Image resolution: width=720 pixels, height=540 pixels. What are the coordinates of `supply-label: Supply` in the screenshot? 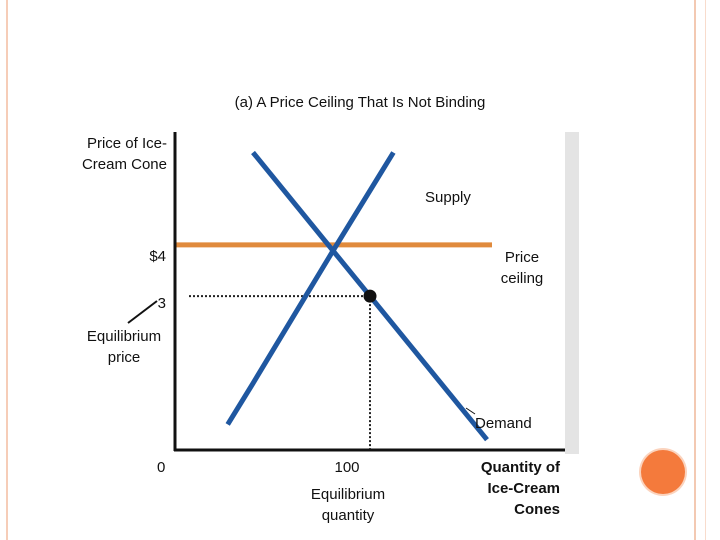 It's located at (448, 197).